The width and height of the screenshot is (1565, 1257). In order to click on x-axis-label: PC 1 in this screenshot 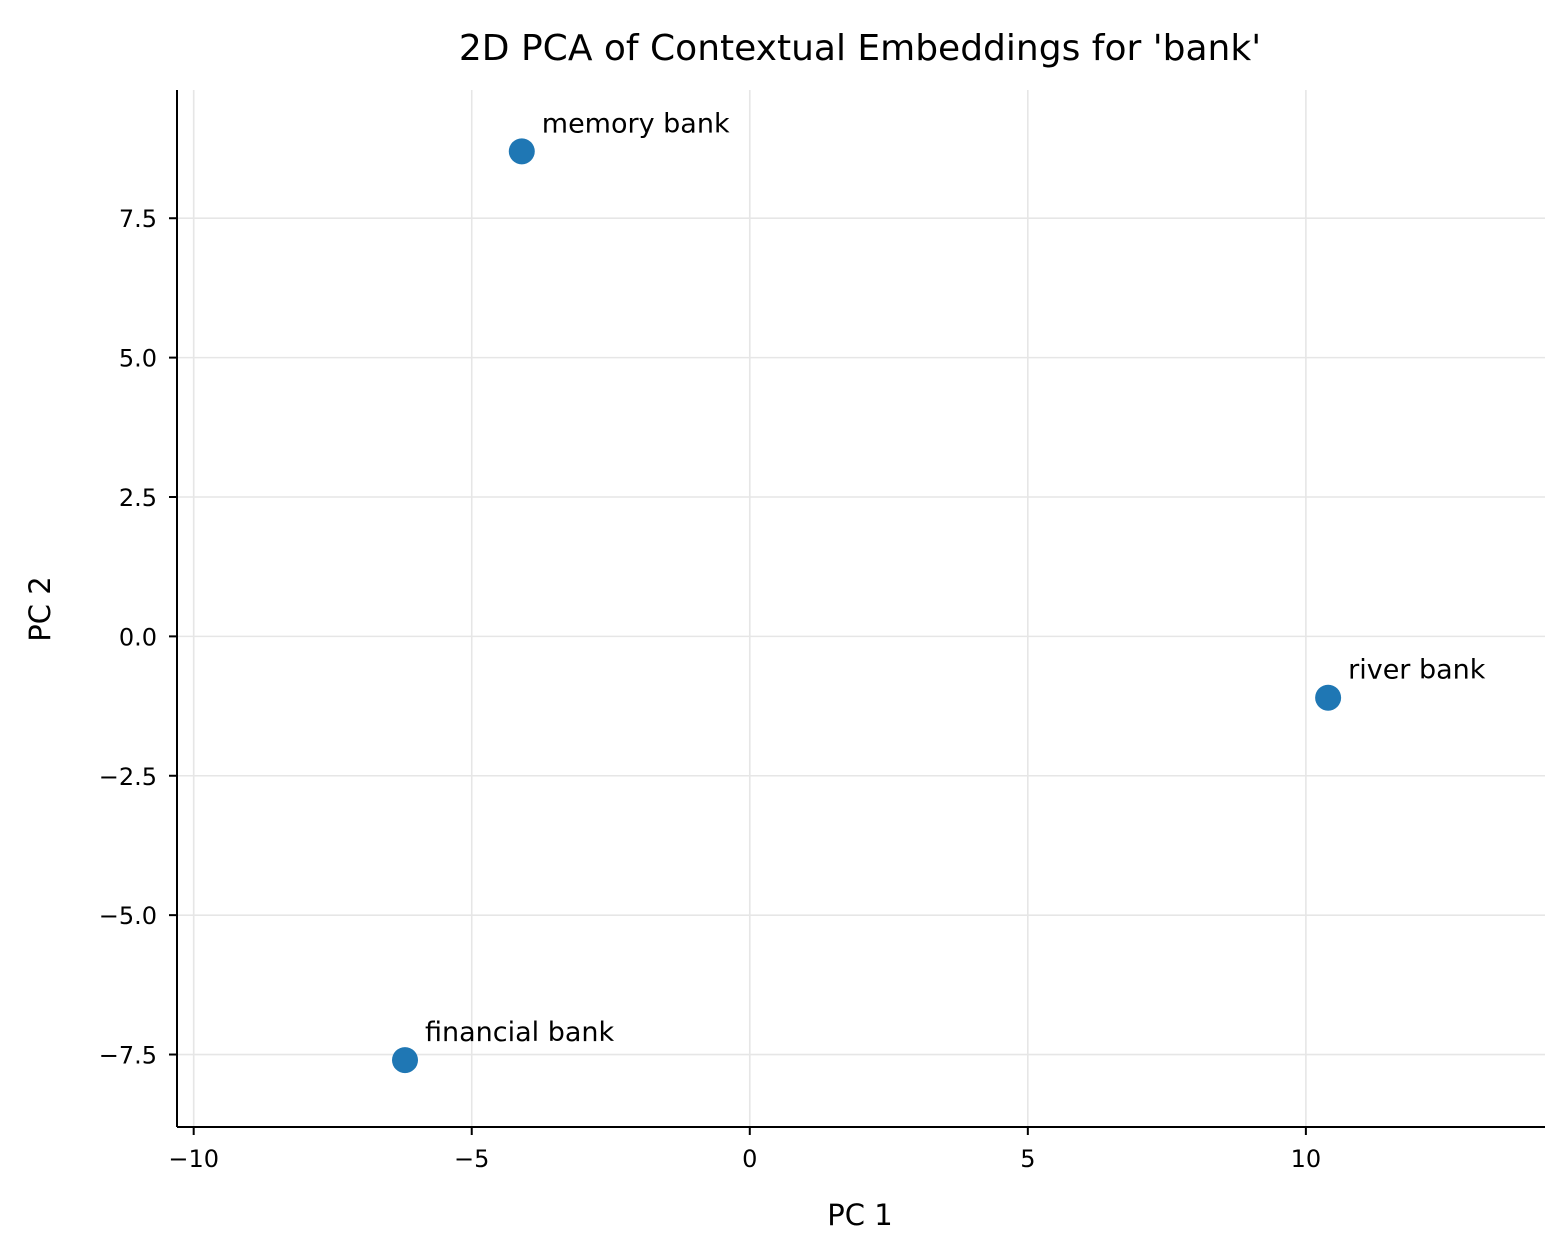, I will do `click(859, 1215)`.